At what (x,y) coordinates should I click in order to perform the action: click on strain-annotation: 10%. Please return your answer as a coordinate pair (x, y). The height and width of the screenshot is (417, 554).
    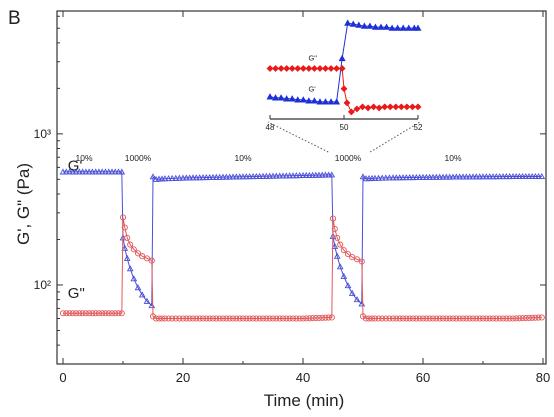
    Looking at the image, I should click on (242, 158).